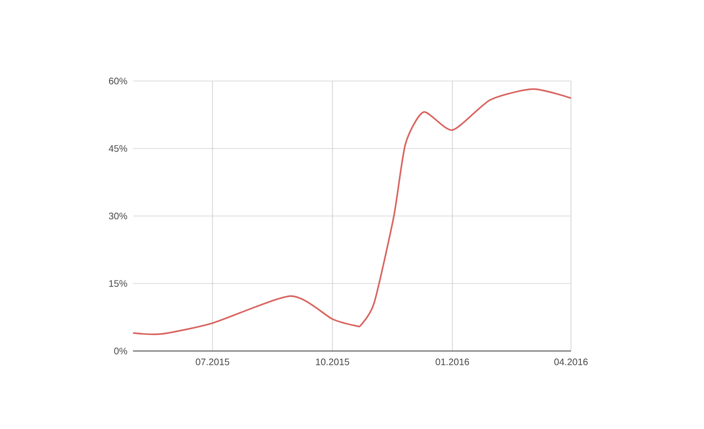 This screenshot has width=704, height=429. Describe the element at coordinates (118, 216) in the screenshot. I see `y-tick-label: 30%` at that location.